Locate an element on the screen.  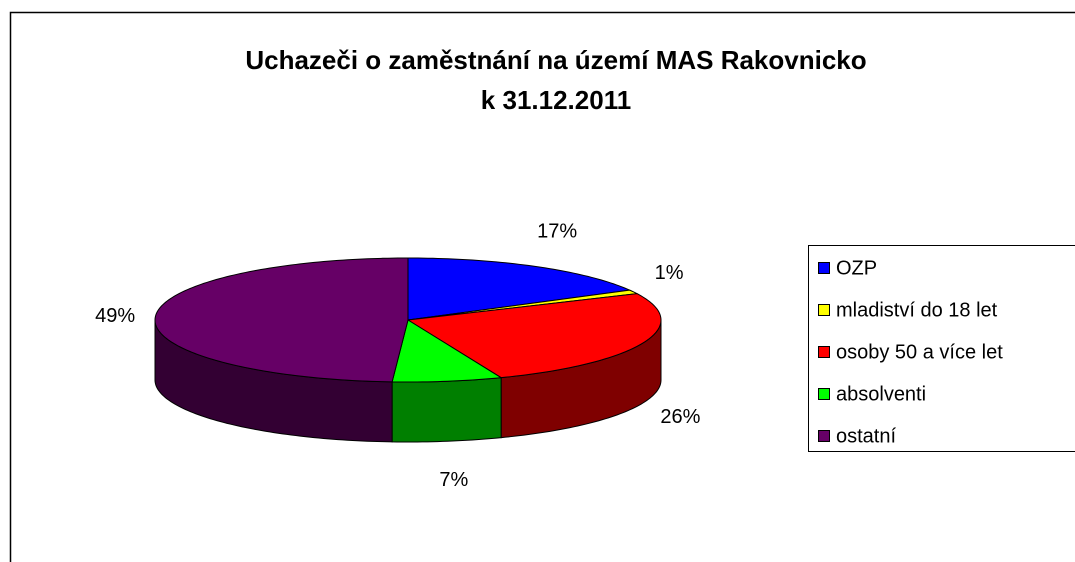
chart-title: k 31.12.2011 is located at coordinates (556, 100).